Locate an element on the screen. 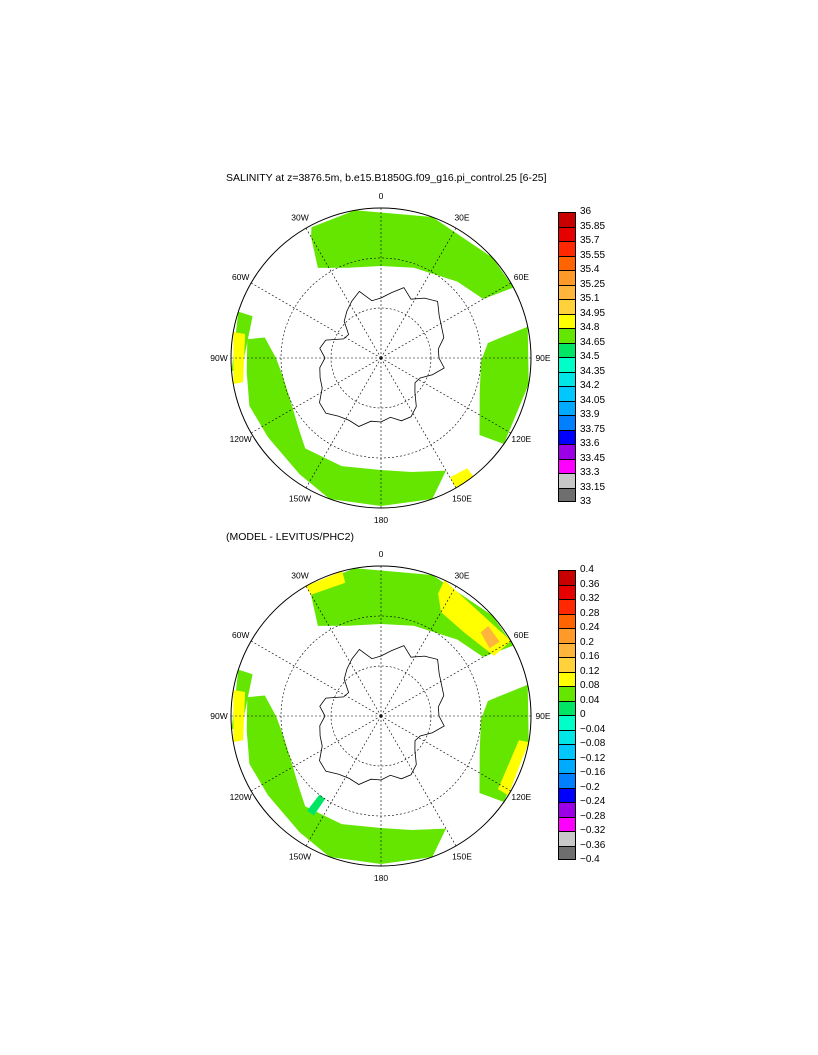  colorbar-tick-label: 0.2 is located at coordinates (587, 642).